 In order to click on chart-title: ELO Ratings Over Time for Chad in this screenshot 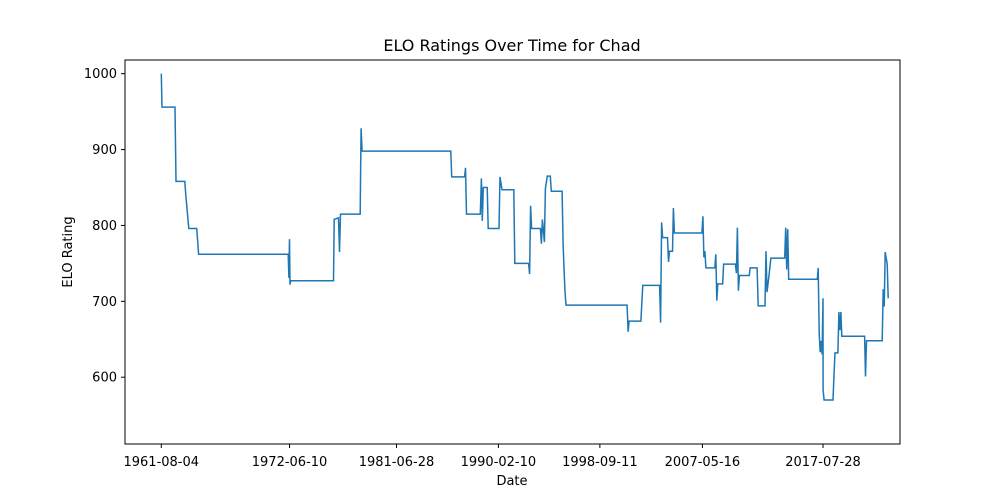, I will do `click(511, 45)`.